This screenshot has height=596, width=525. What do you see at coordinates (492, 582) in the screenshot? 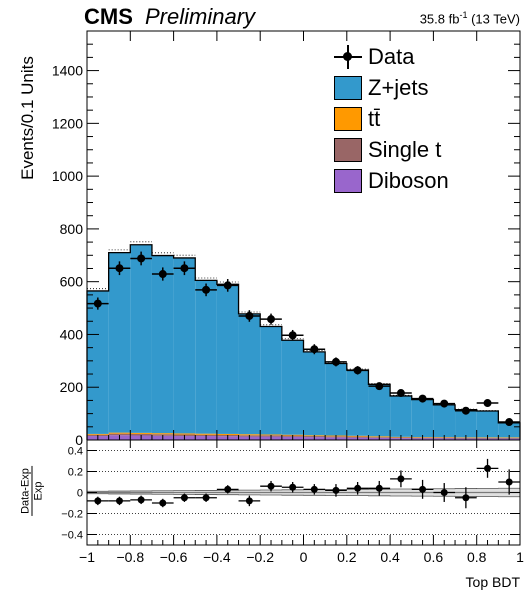
I see `x-axis-label: Top BDT` at bounding box center [492, 582].